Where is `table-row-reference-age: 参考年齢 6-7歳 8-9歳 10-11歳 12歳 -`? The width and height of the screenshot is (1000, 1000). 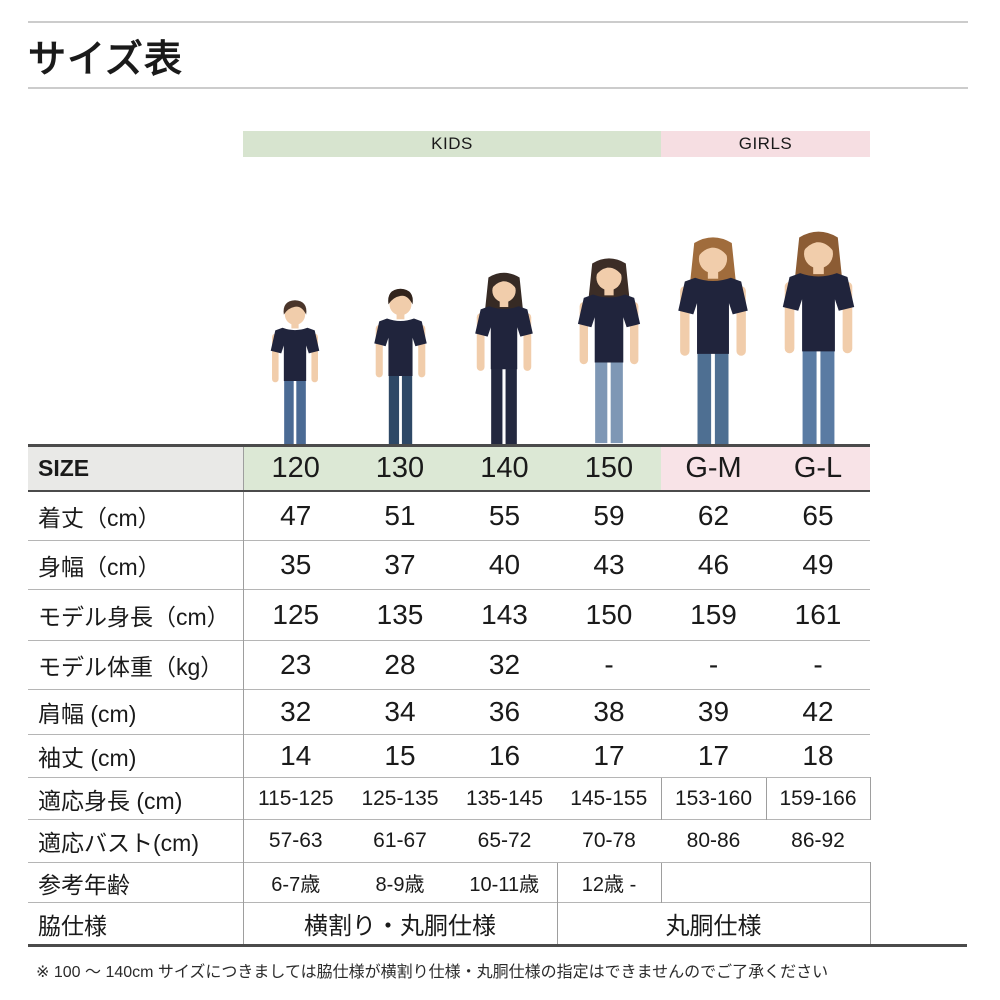
table-row-reference-age: 参考年齢 6-7歳 8-9歳 10-11歳 12歳 - is located at coordinates (449, 882).